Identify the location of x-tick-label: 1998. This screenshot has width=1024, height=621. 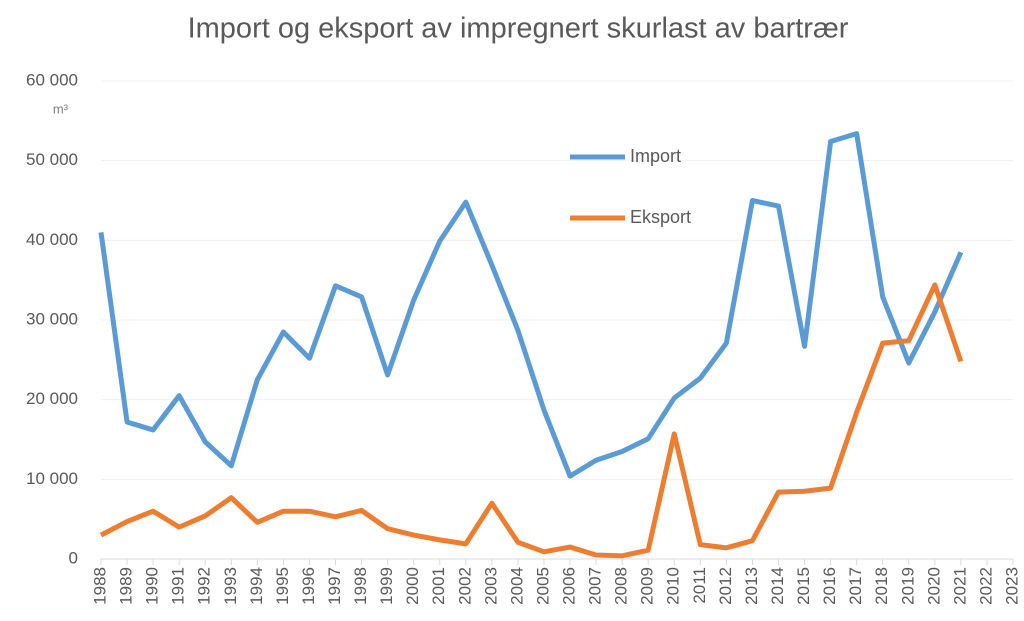
(360, 586).